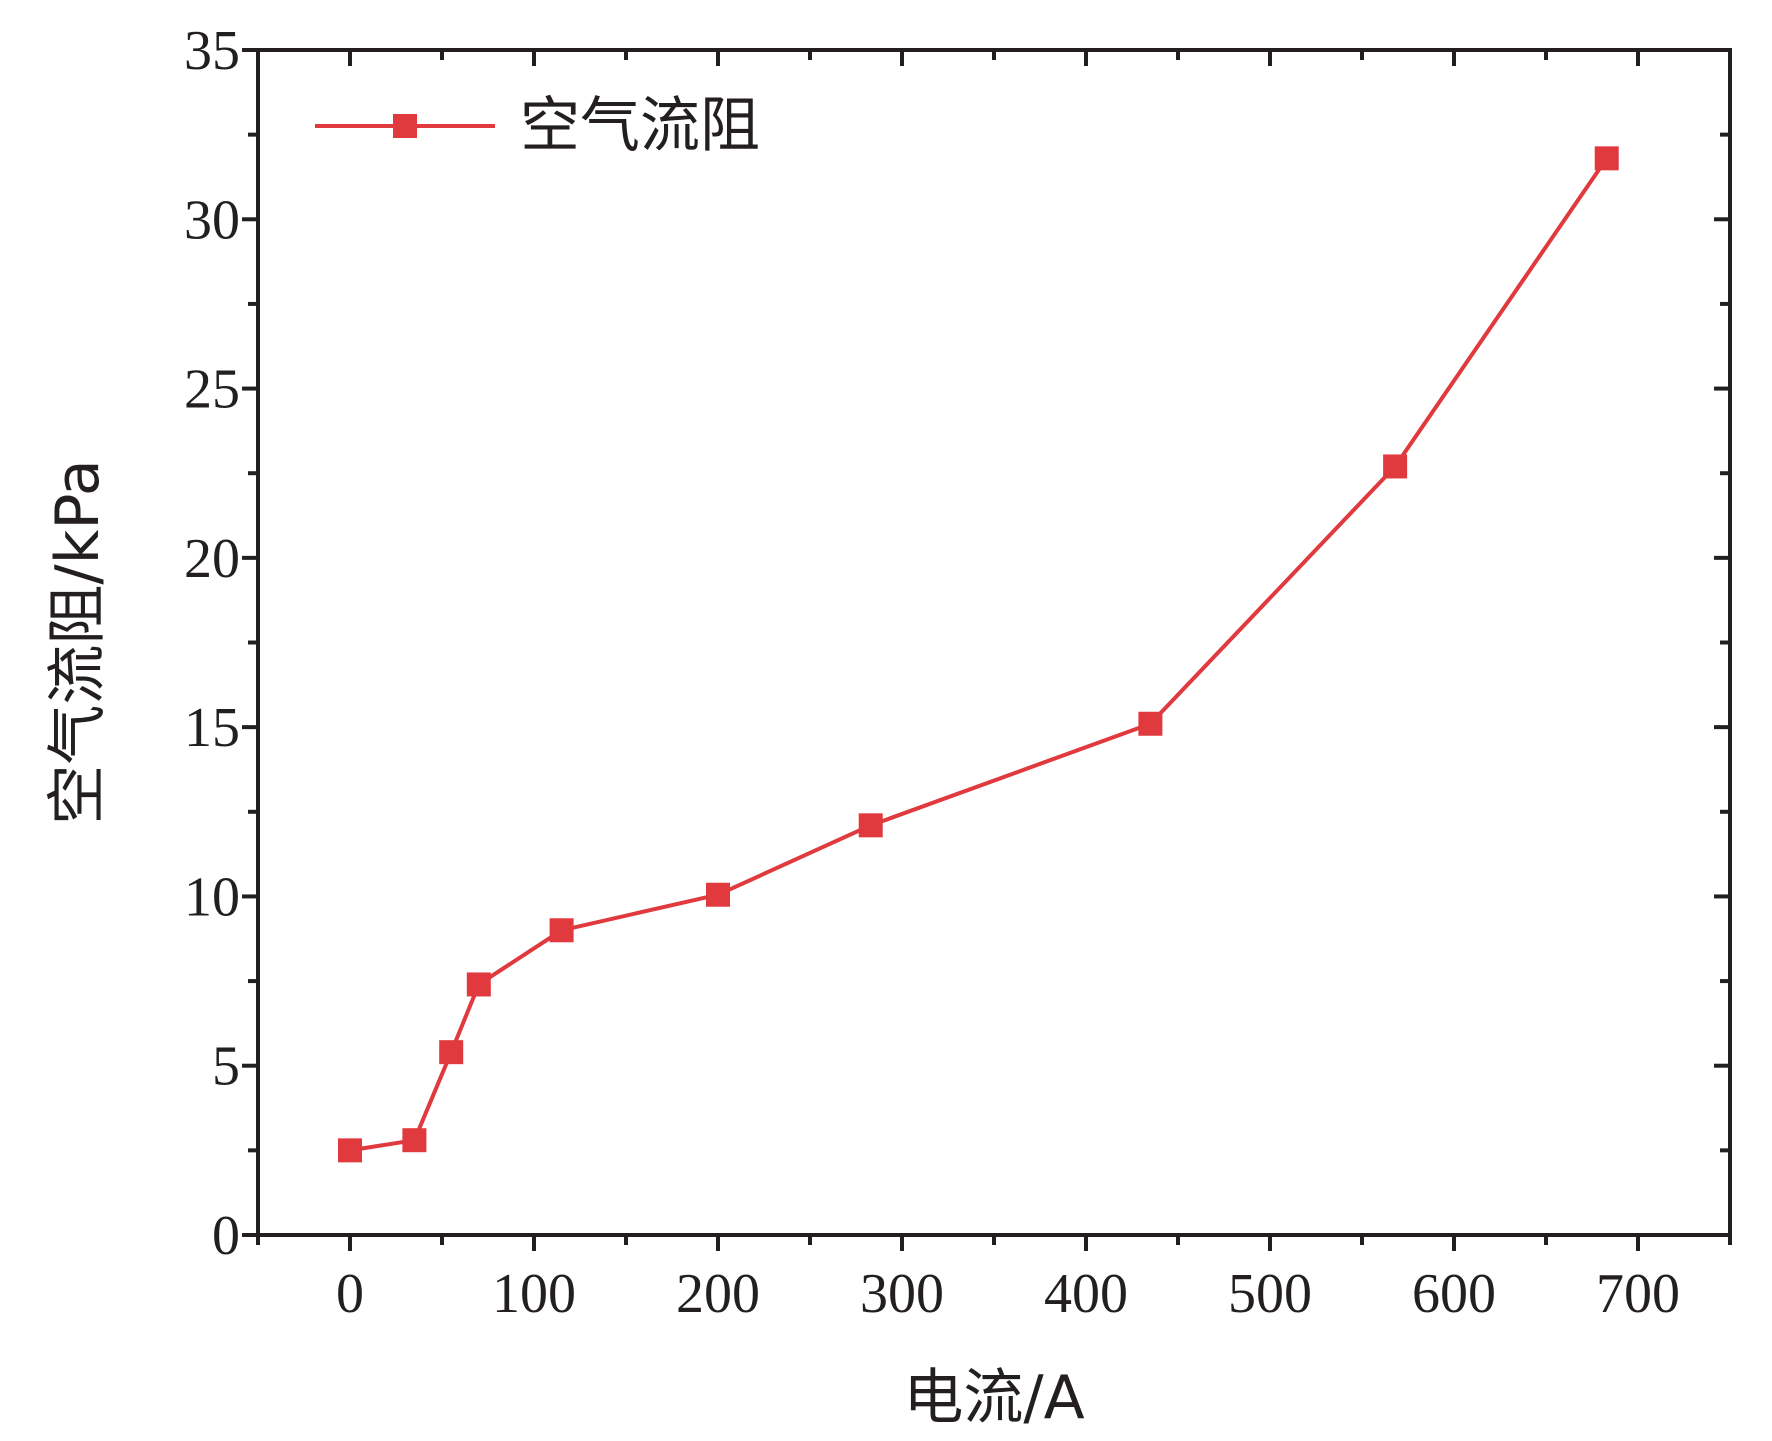 This screenshot has width=1772, height=1441. What do you see at coordinates (718, 1294) in the screenshot?
I see `x-tick-label: 200` at bounding box center [718, 1294].